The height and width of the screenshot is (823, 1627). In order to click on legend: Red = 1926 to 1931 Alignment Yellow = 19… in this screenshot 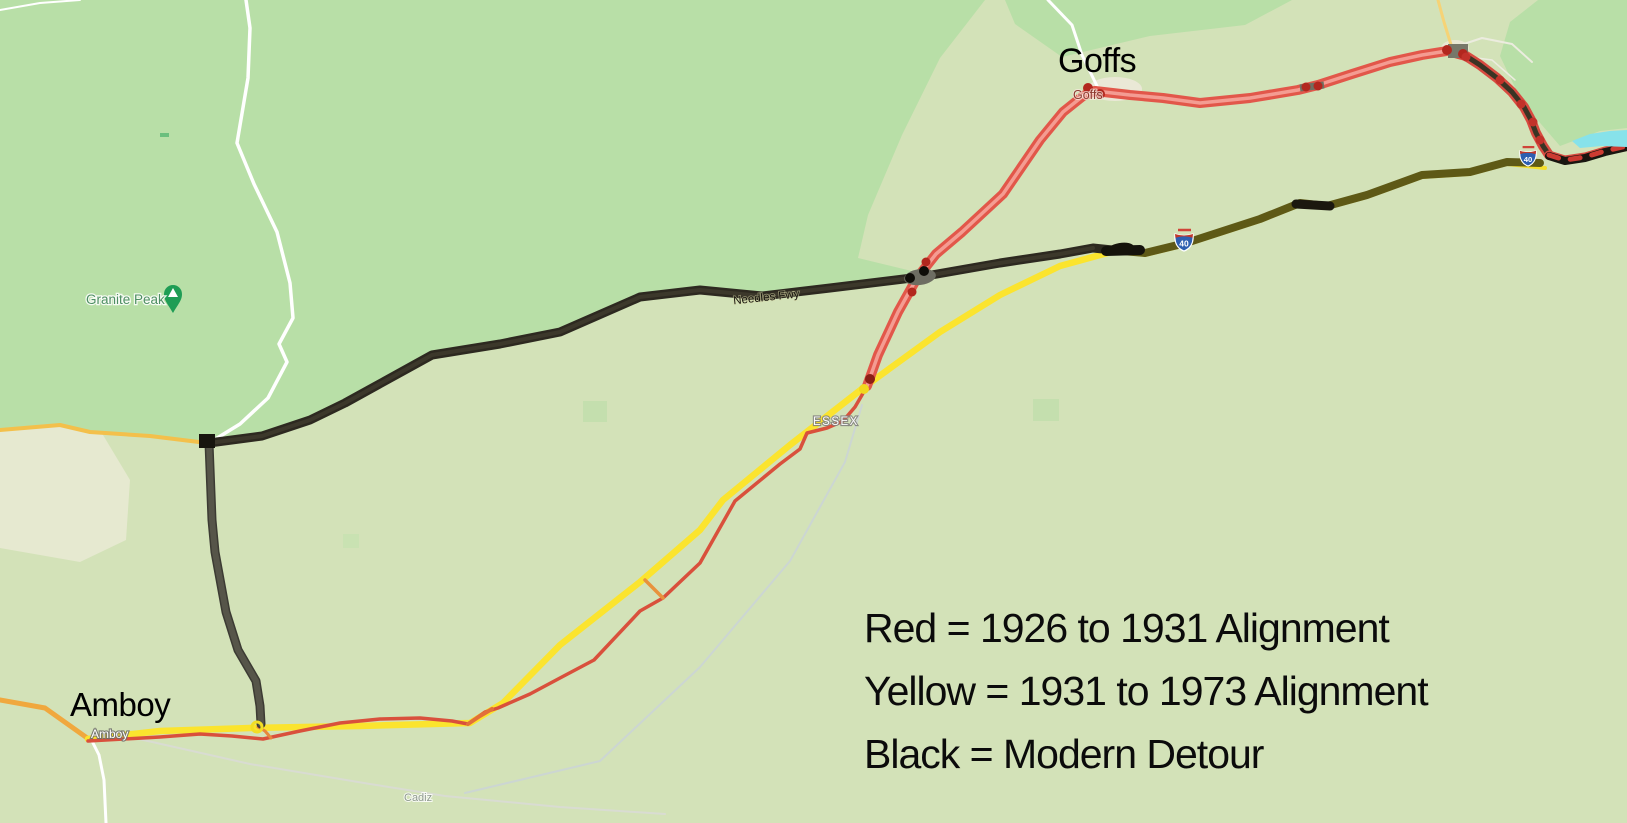, I will do `click(1146, 691)`.